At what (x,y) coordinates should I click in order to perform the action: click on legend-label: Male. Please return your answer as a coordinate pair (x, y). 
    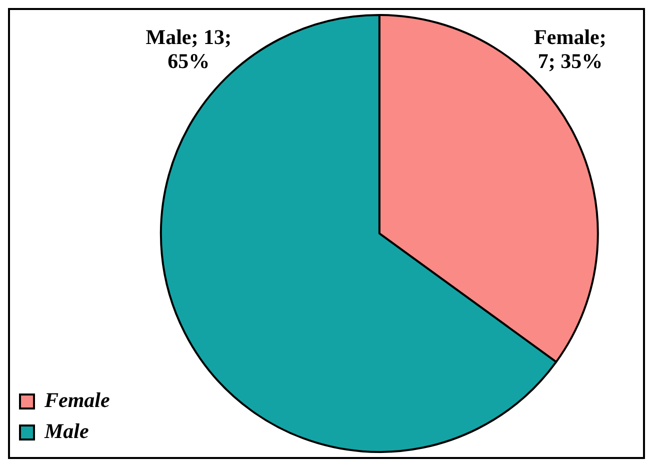
    Looking at the image, I should click on (66, 430).